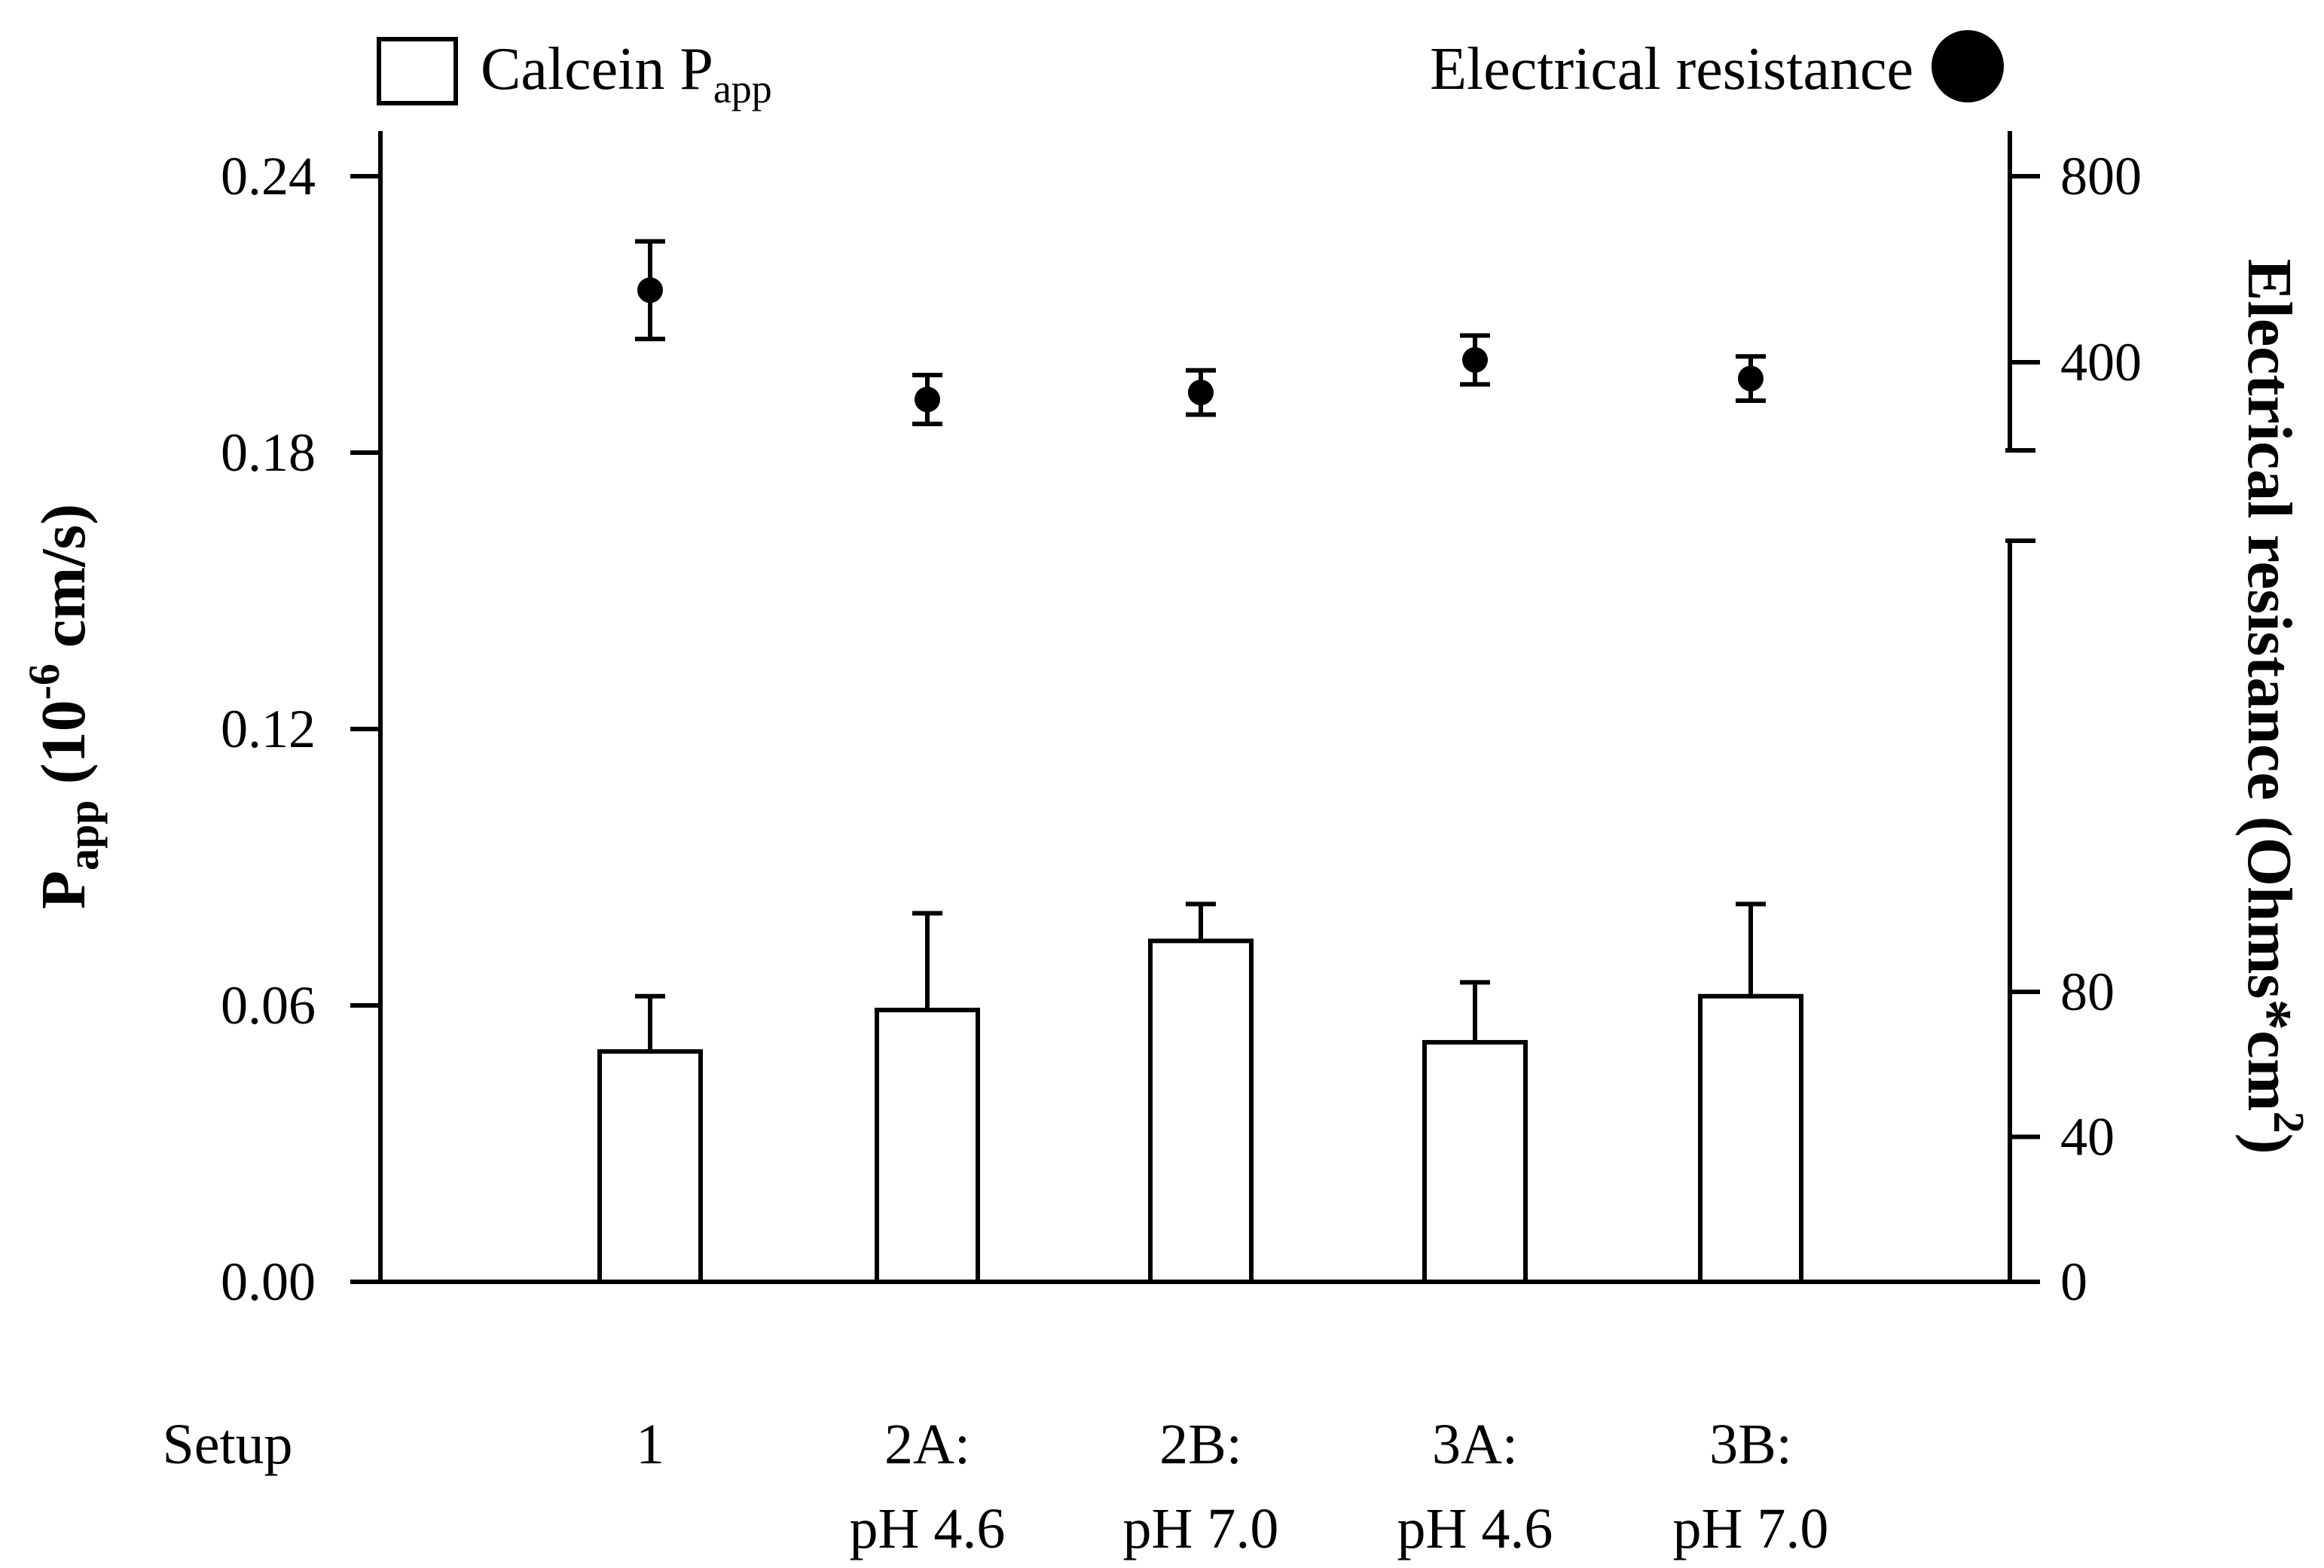  Describe the element at coordinates (626, 73) in the screenshot. I see `legend-calcein-label: Calcein Papp` at that location.